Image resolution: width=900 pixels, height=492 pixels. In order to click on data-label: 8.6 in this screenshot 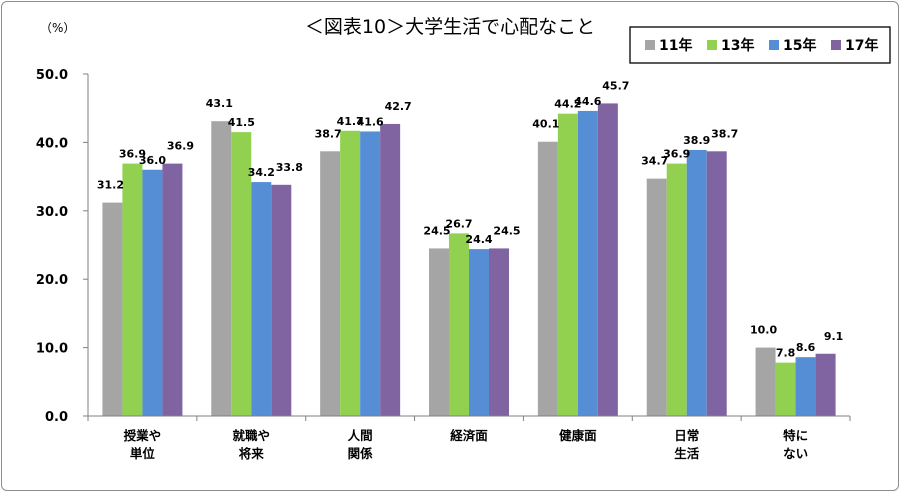, I will do `click(806, 347)`.